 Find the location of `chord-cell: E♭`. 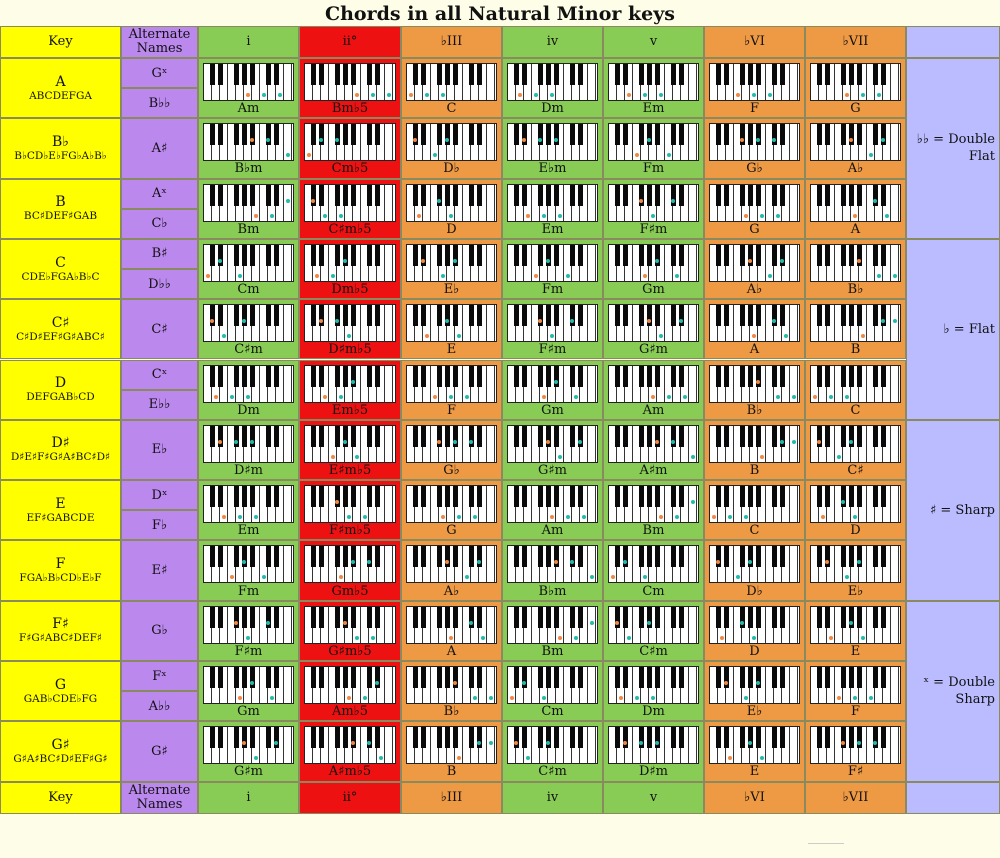

chord-cell: E♭ is located at coordinates (451, 269).